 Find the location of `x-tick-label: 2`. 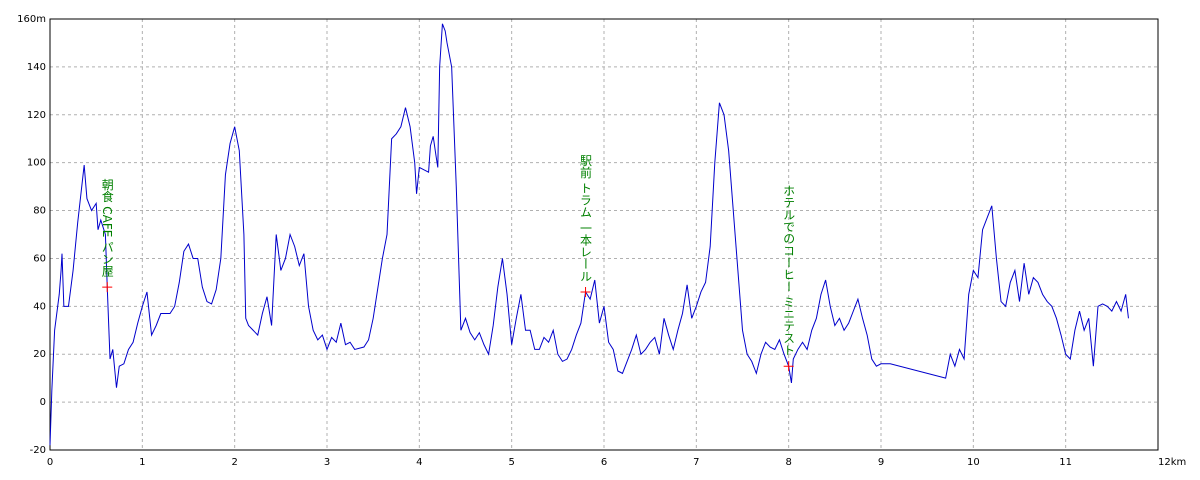

x-tick-label: 2 is located at coordinates (234, 462).